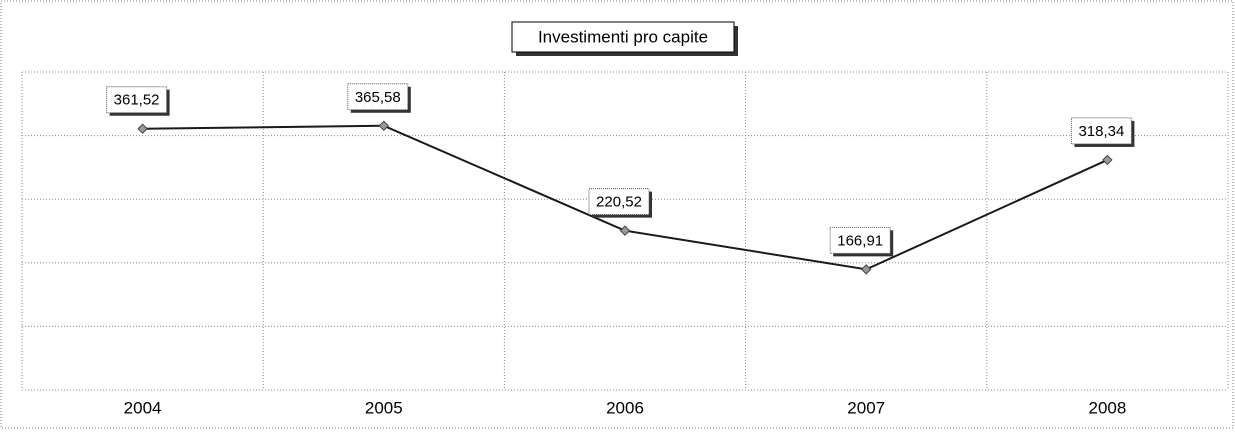 The image size is (1235, 435). I want to click on data-label: 220,52, so click(619, 202).